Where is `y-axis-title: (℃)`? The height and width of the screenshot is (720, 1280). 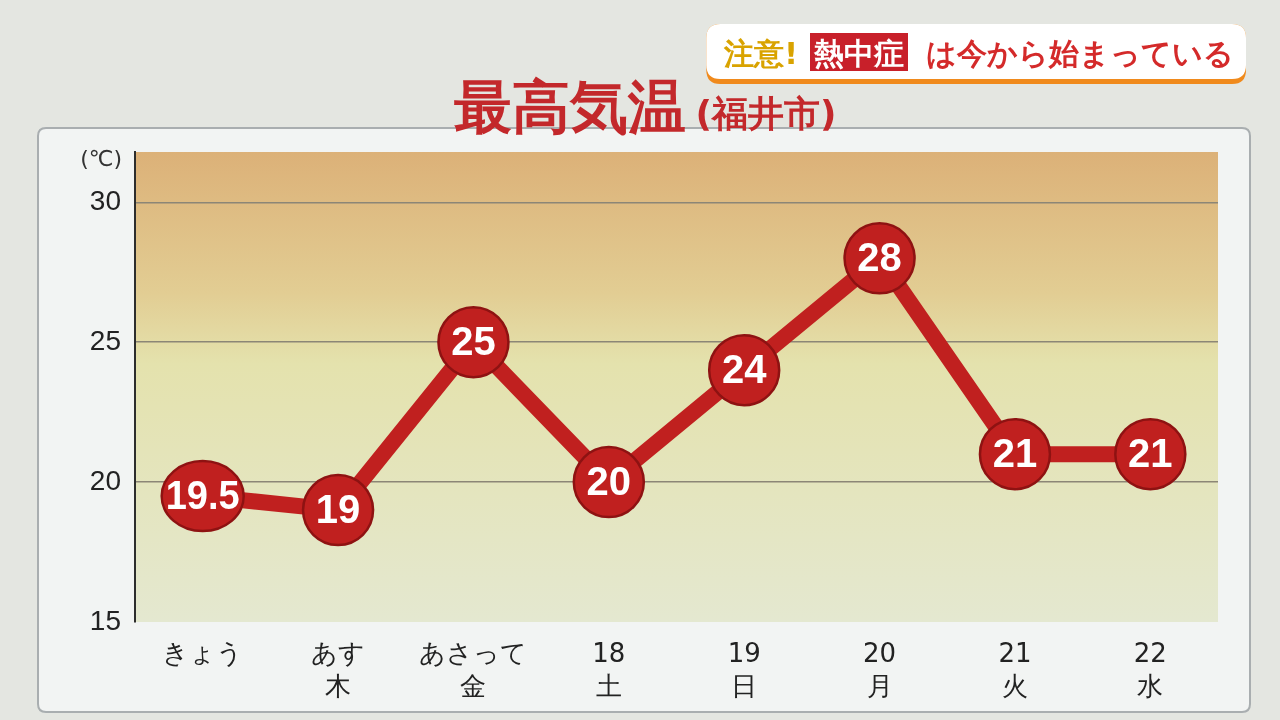
y-axis-title: (℃) is located at coordinates (101, 158).